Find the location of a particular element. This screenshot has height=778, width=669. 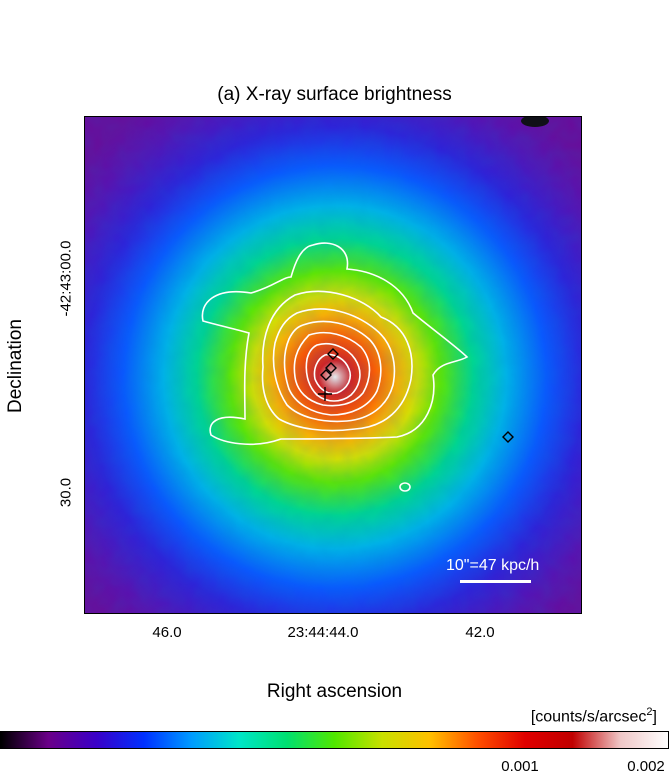

contour-outer is located at coordinates (335, 343).